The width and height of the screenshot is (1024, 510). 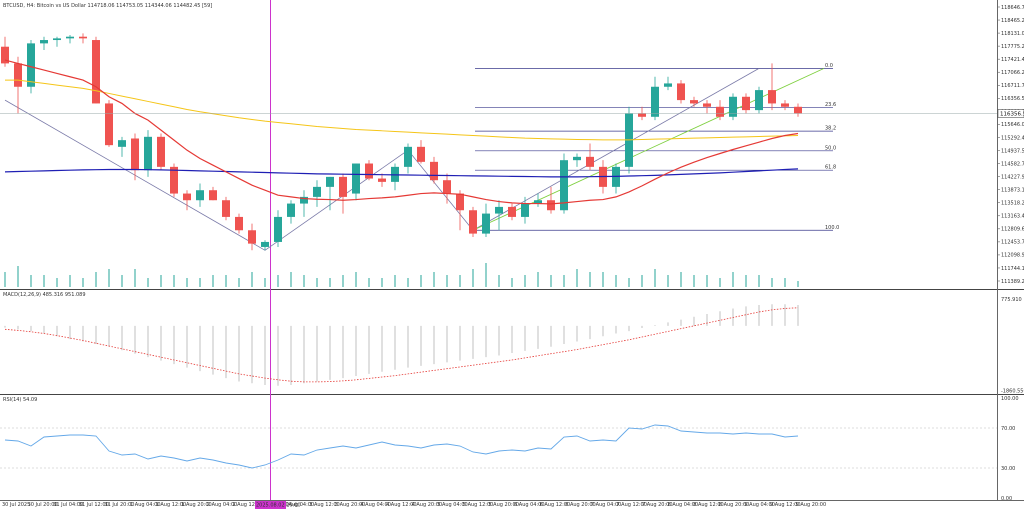 I want to click on price-tick-label: 116356.51, so click(x=1012, y=99).